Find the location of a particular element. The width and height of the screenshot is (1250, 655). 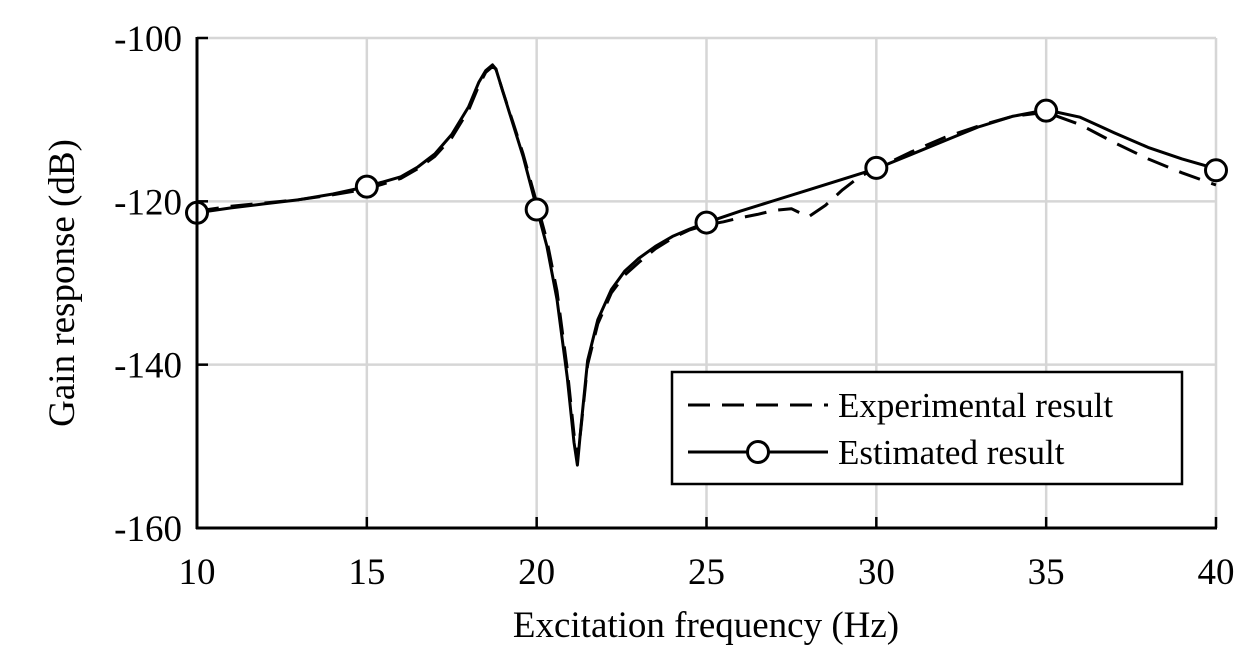

y-tick-label: -140 is located at coordinates (148, 366).